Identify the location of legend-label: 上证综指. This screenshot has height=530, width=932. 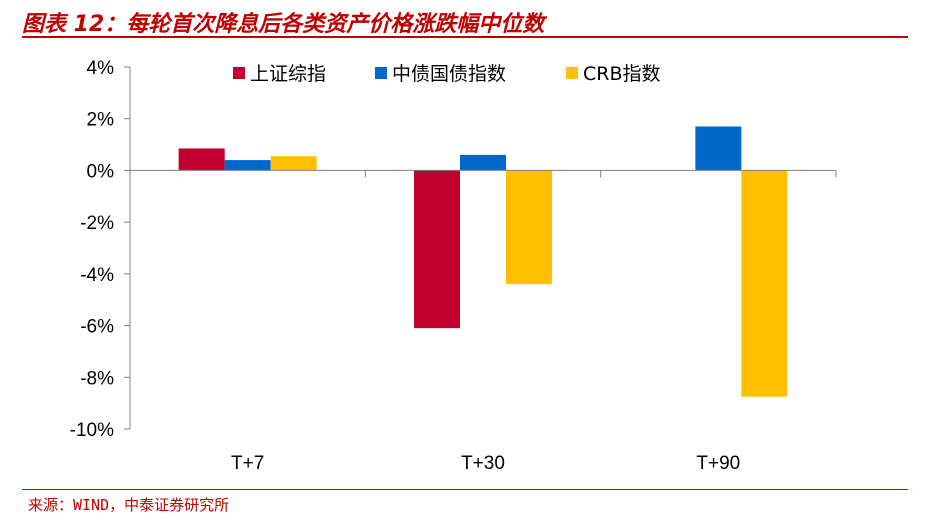
(288, 74).